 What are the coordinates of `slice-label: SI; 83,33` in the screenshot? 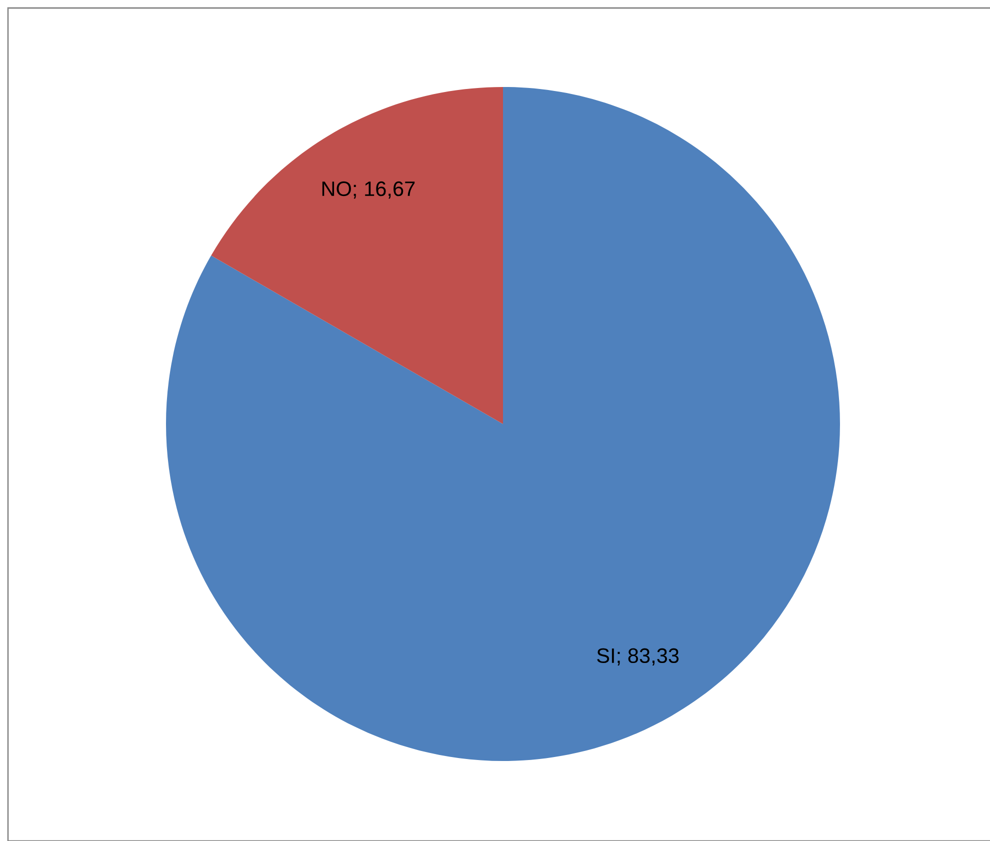 It's located at (638, 657).